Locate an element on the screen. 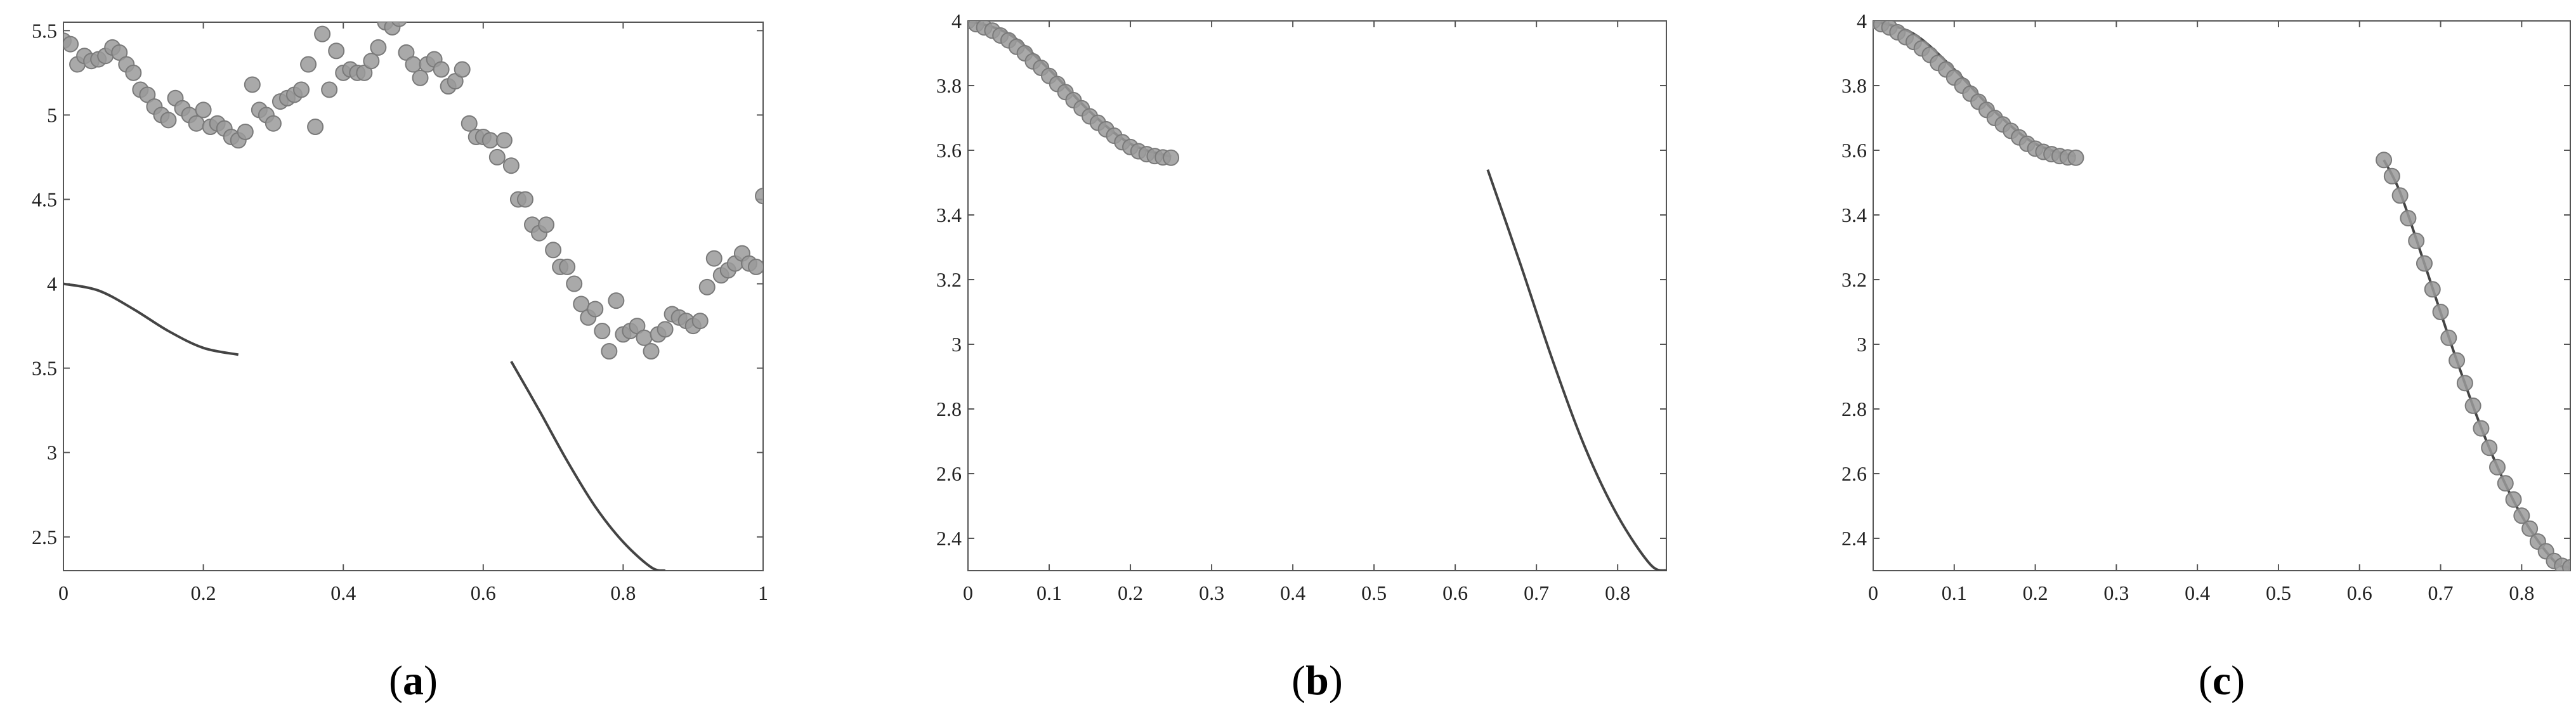 The width and height of the screenshot is (2576, 726). y-tick-label: 2.5 is located at coordinates (45, 537).